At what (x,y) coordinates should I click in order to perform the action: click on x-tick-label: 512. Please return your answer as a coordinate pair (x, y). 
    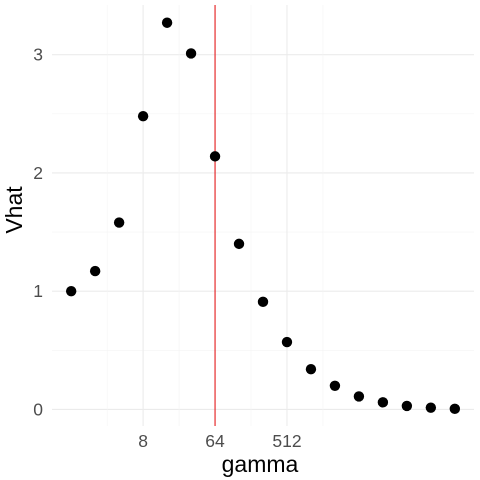
    Looking at the image, I should click on (286, 441).